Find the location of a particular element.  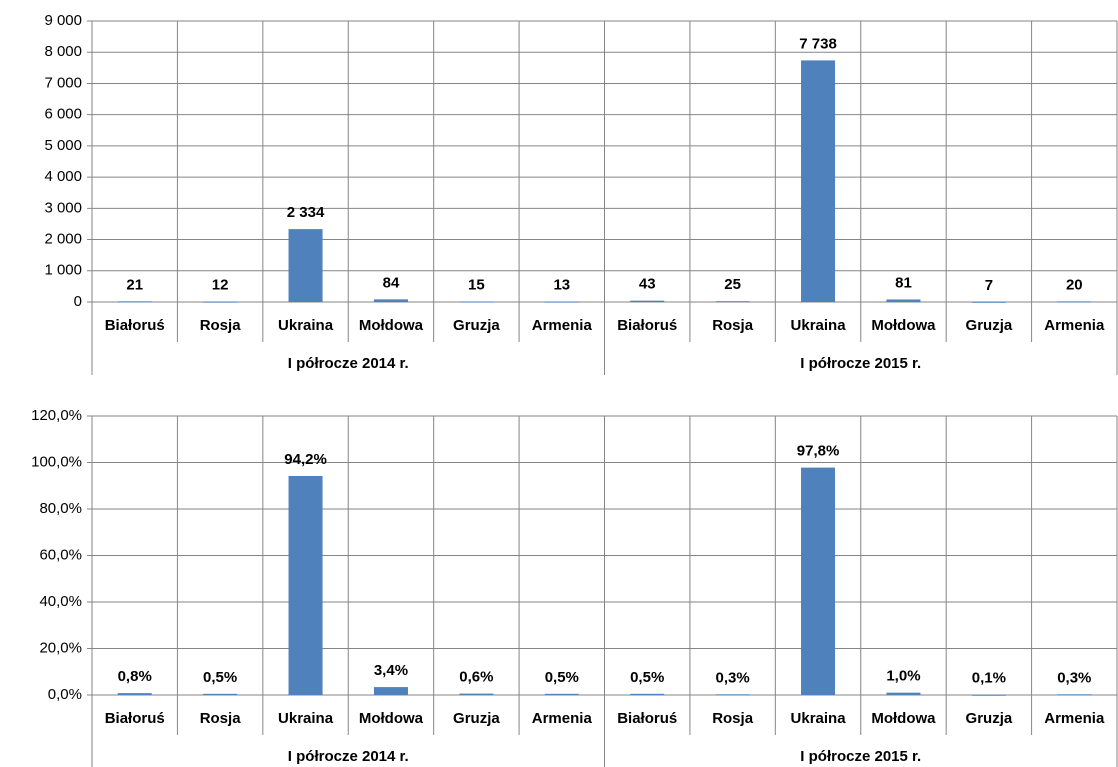

data-label: 25 is located at coordinates (732, 284).